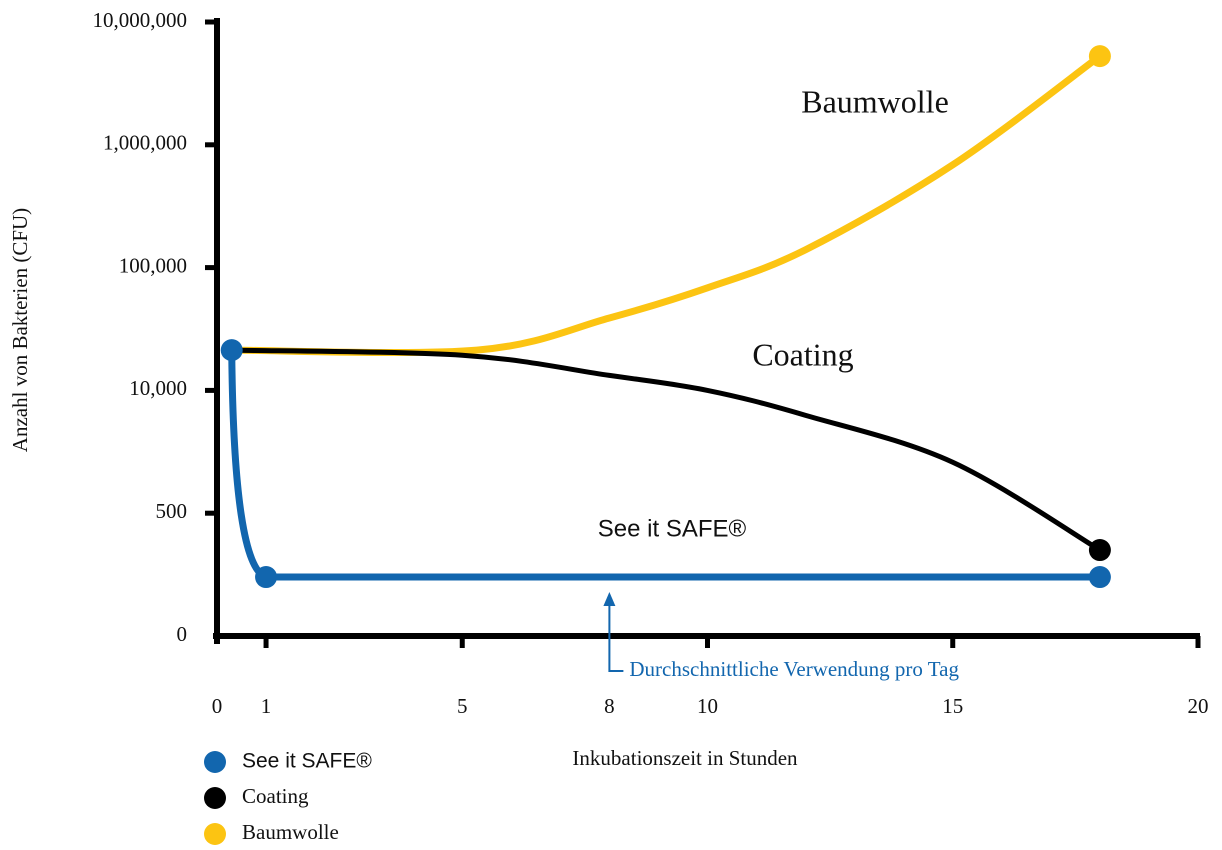 The image size is (1222, 850). Describe the element at coordinates (707, 706) in the screenshot. I see `x-tick-label: 10` at that location.